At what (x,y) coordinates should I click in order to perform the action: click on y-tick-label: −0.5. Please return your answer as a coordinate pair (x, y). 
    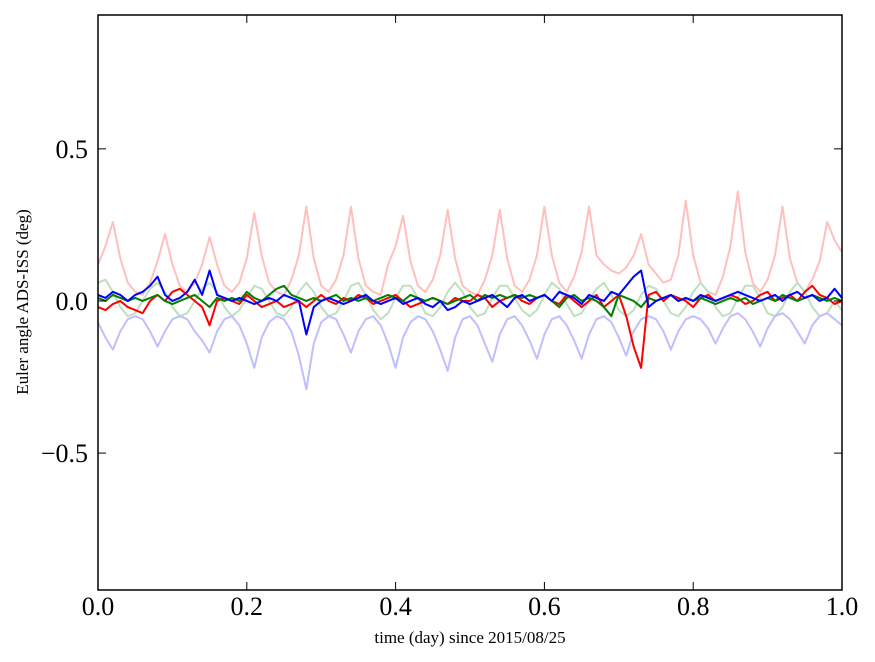
    Looking at the image, I should click on (64, 453).